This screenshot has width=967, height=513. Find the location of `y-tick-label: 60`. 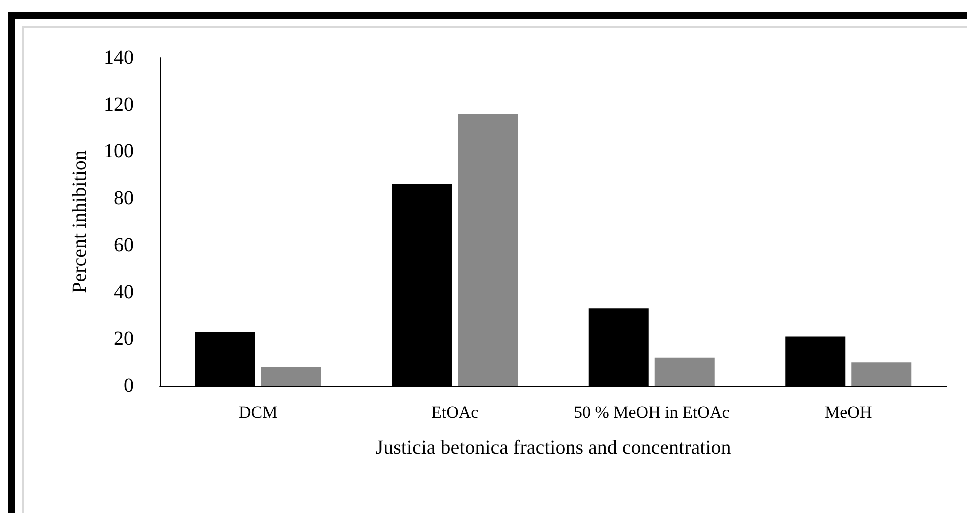

y-tick-label: 60 is located at coordinates (124, 245).